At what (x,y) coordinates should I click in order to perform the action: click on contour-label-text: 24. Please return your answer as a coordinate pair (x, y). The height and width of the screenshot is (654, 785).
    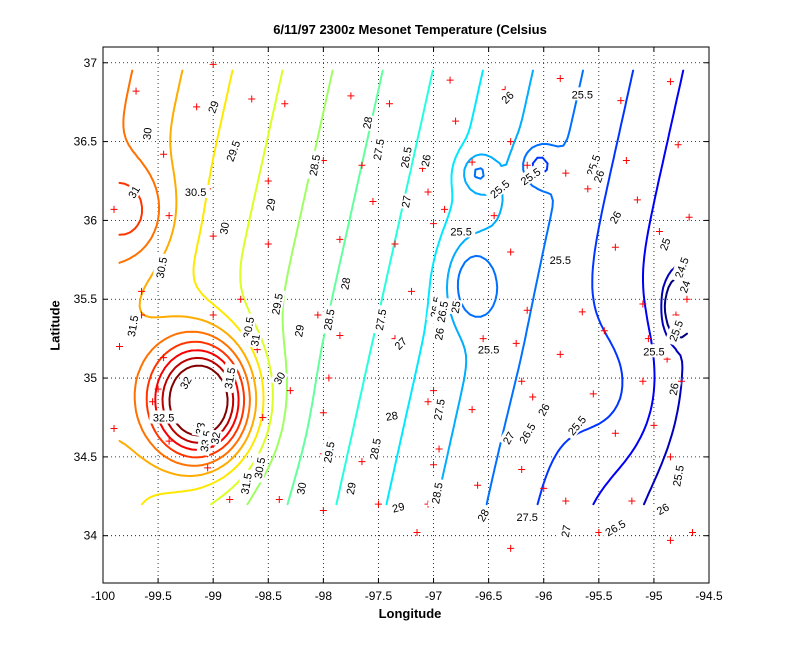
    Looking at the image, I should click on (685, 287).